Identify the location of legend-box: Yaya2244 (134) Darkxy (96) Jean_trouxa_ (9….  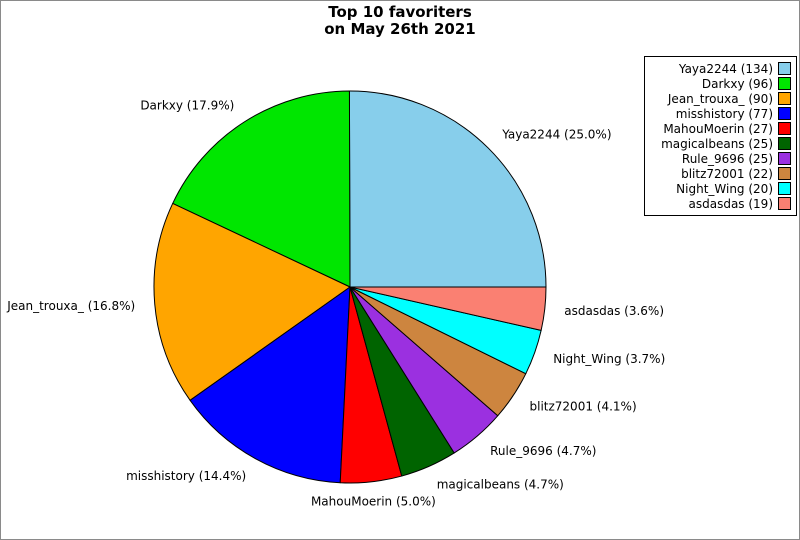
(720, 136).